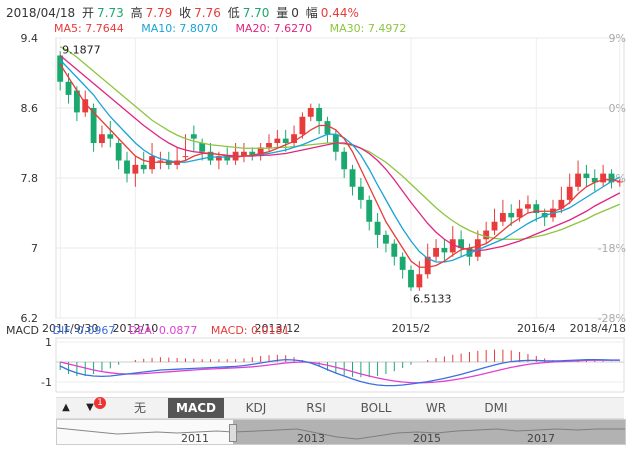 The image size is (640, 466). I want to click on macd-title: MACD, so click(22, 330).